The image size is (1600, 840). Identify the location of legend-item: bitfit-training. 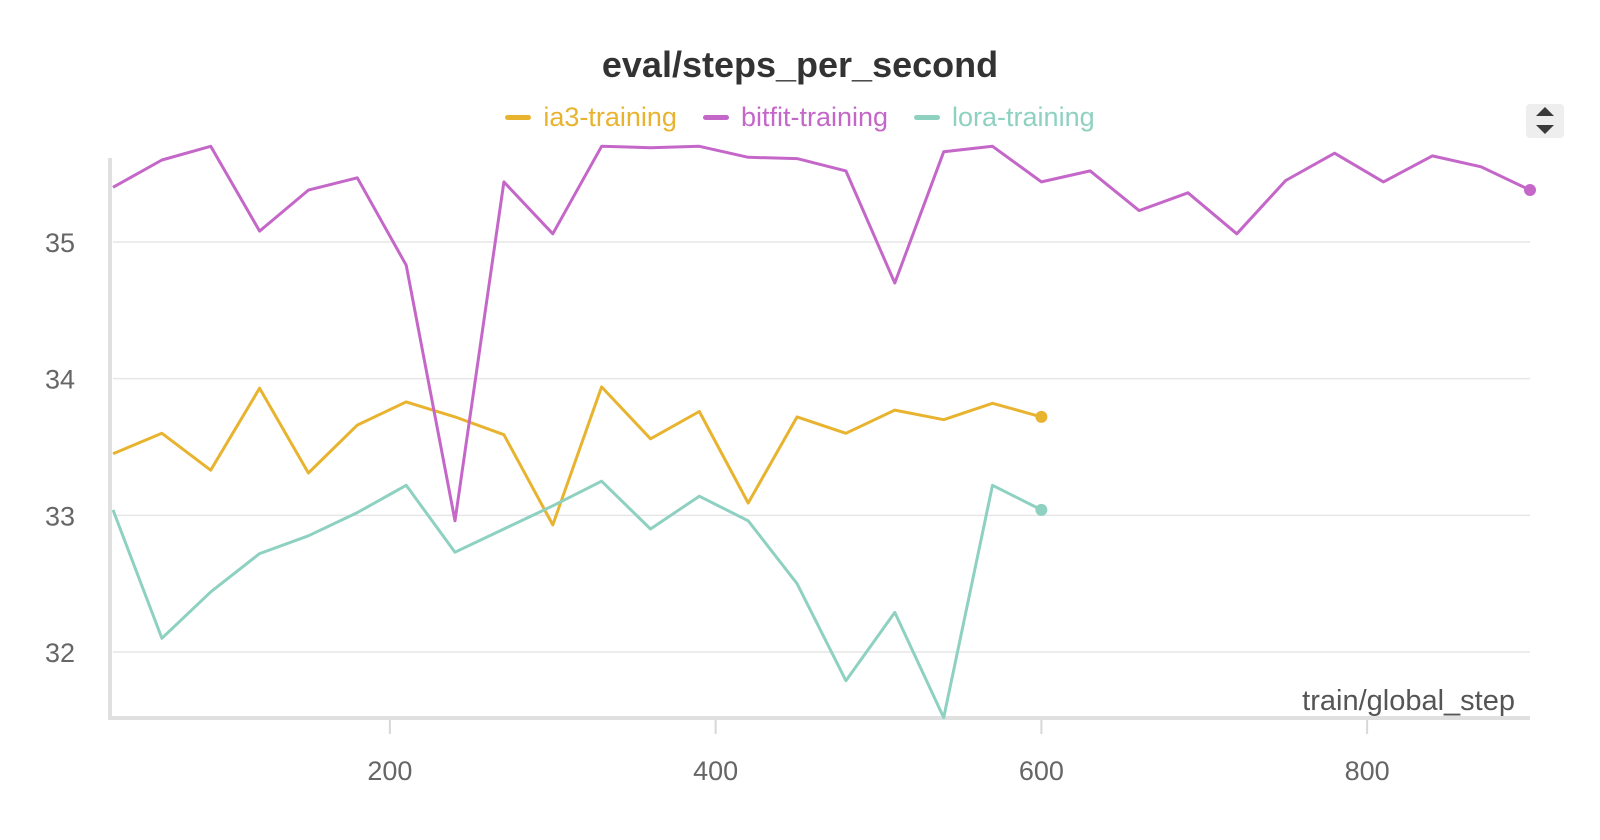
(795, 117).